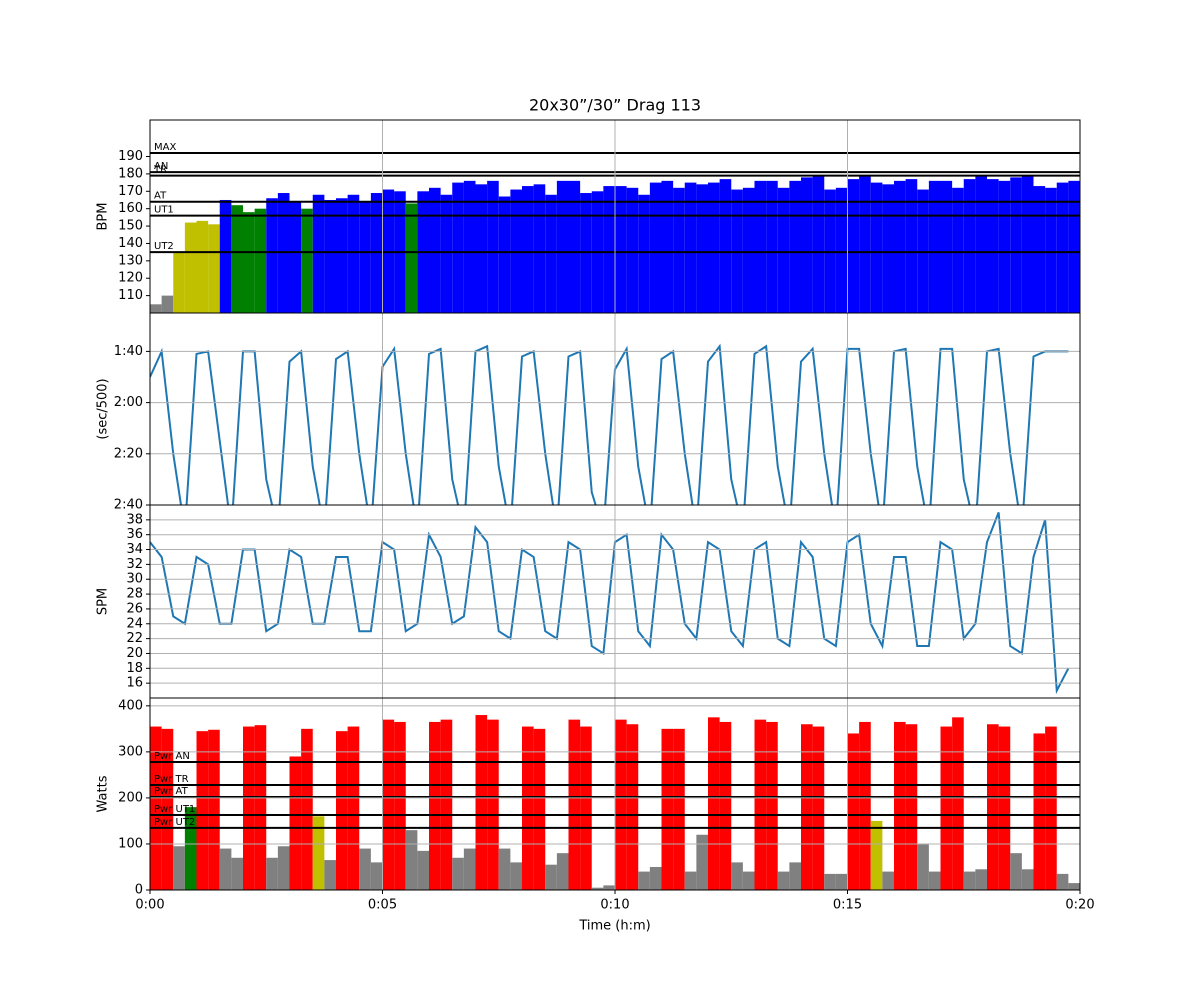 This screenshot has height=1000, width=1200. Describe the element at coordinates (139, 890) in the screenshot. I see `y-tick-label: 0` at that location.